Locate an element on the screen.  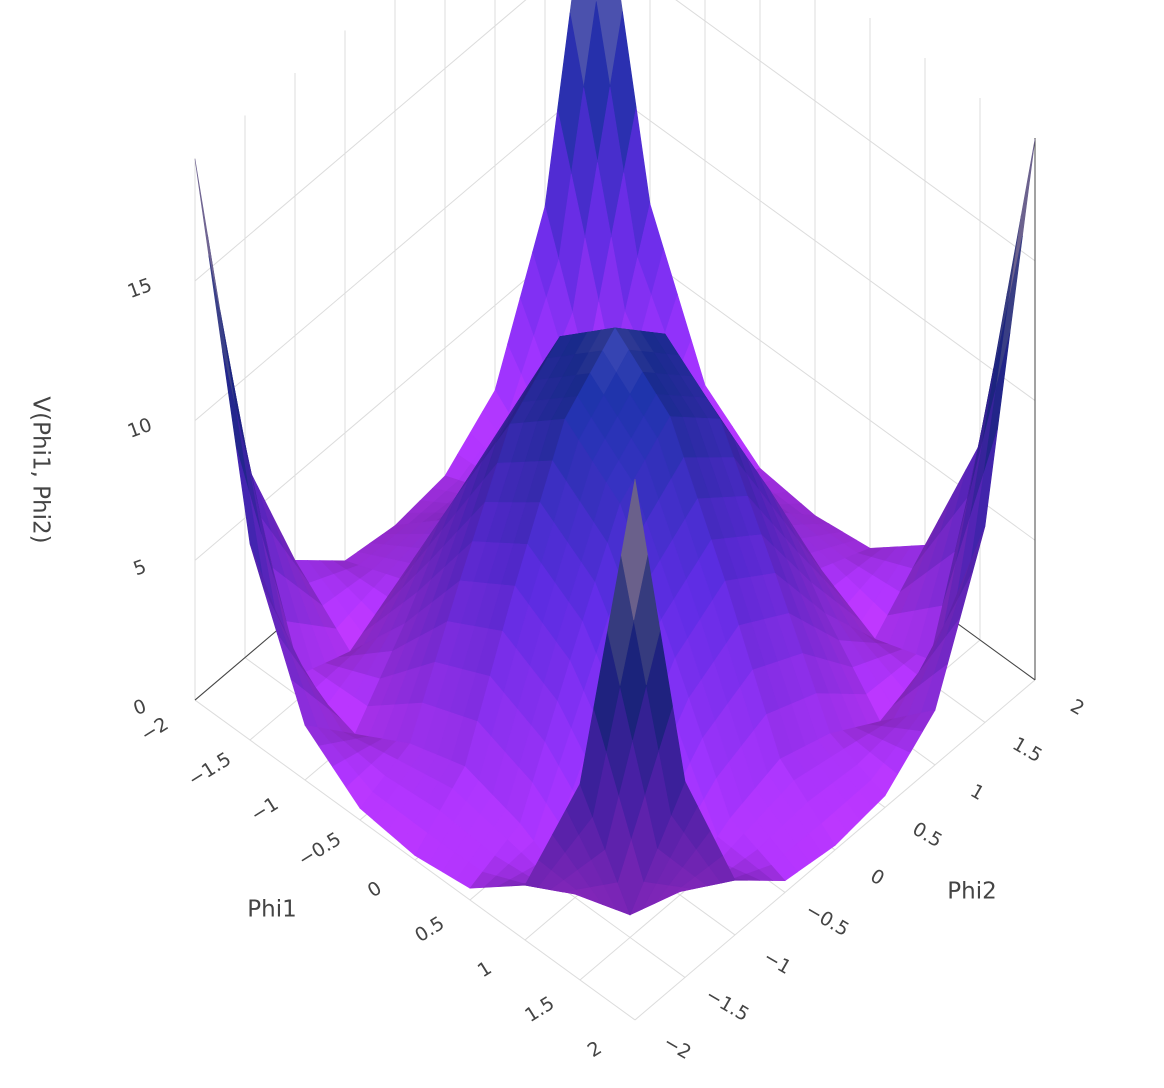
y-tick-label: 0.5 is located at coordinates (927, 835).